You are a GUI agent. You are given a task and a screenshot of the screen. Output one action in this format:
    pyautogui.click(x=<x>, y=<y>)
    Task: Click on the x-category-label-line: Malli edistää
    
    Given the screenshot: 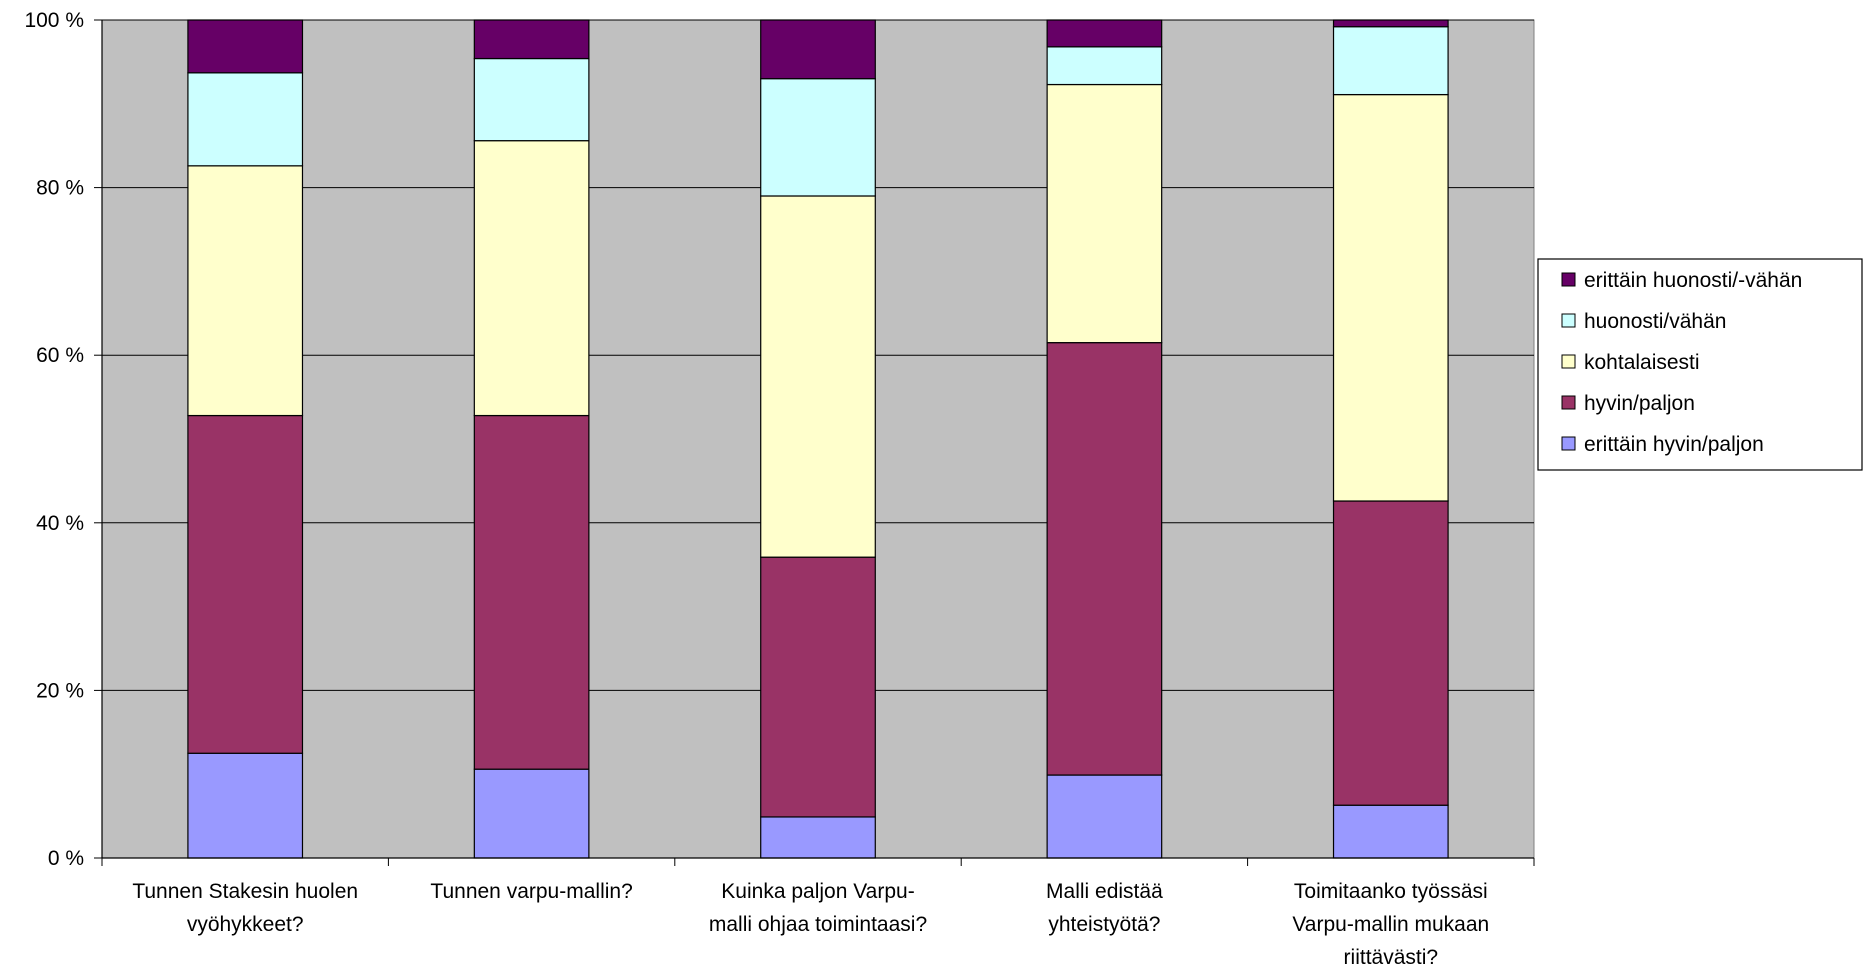 What is the action you would take?
    pyautogui.click(x=1104, y=891)
    